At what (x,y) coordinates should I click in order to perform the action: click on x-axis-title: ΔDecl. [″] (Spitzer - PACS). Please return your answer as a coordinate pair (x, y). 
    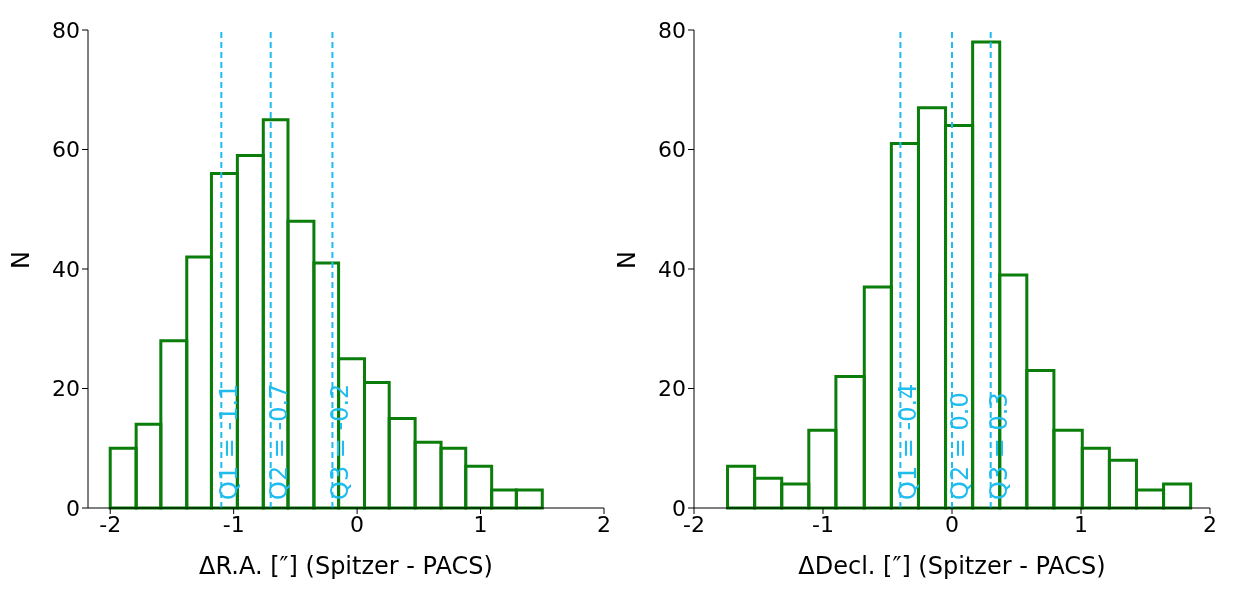
    Looking at the image, I should click on (952, 566).